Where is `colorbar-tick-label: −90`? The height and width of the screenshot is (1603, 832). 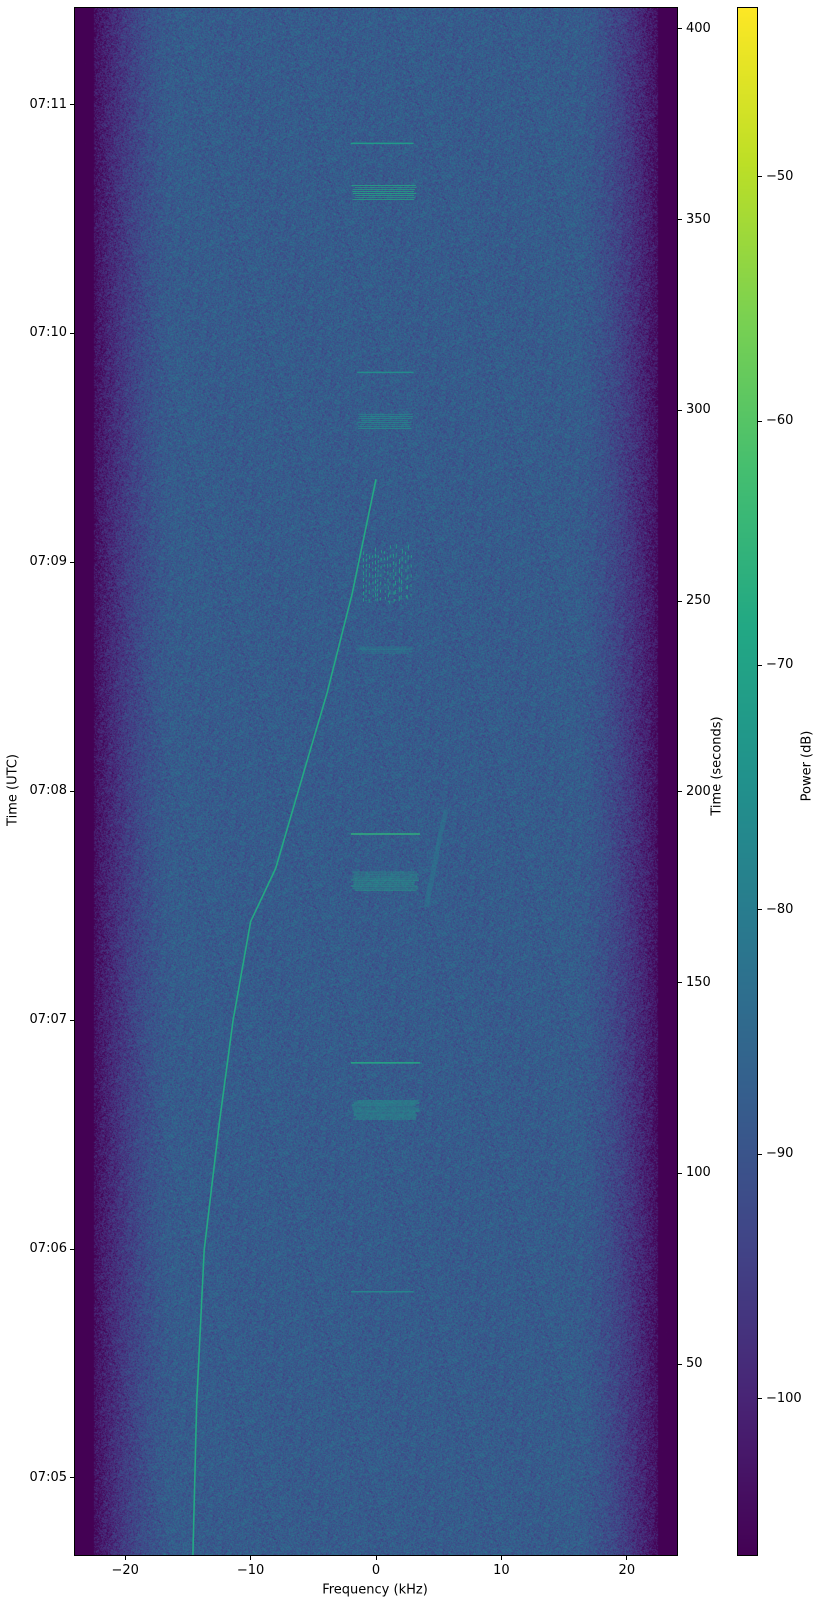
colorbar-tick-label: −90 is located at coordinates (780, 1154).